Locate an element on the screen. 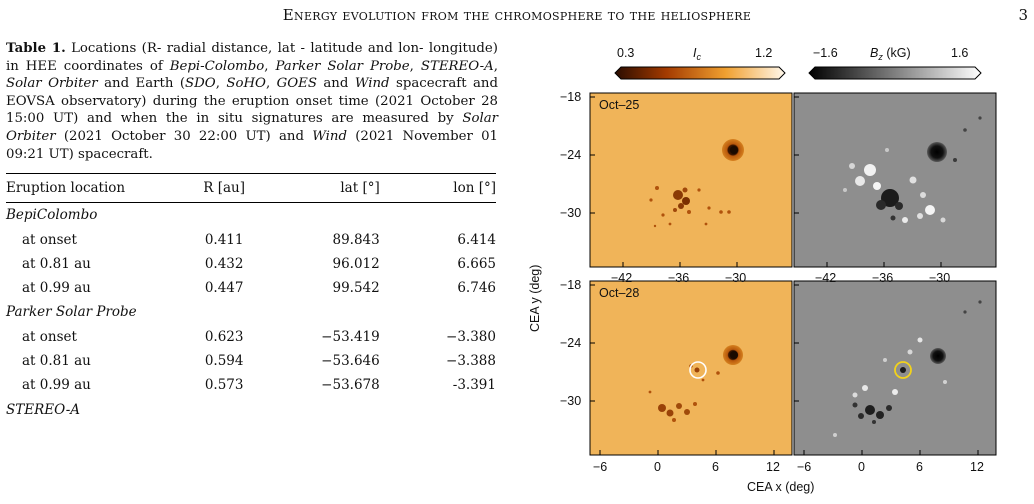 Image resolution: width=1034 pixels, height=504 pixels. cell: -3.391 is located at coordinates (474, 385).